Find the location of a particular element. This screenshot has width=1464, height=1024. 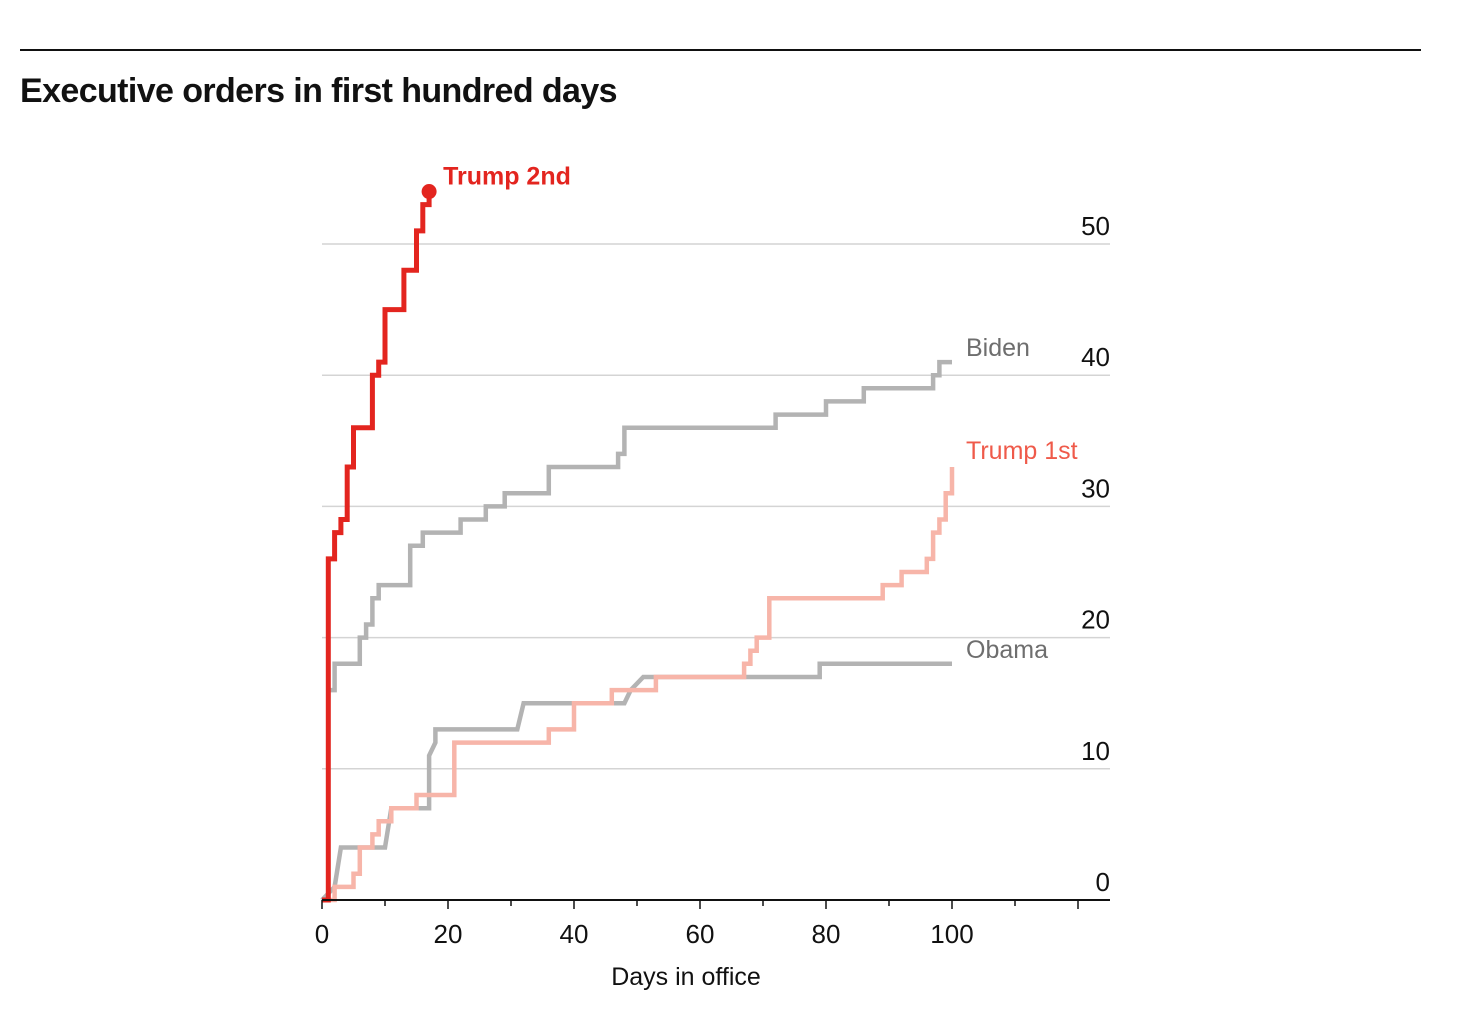

x-tick-label-20: 20 is located at coordinates (448, 934).